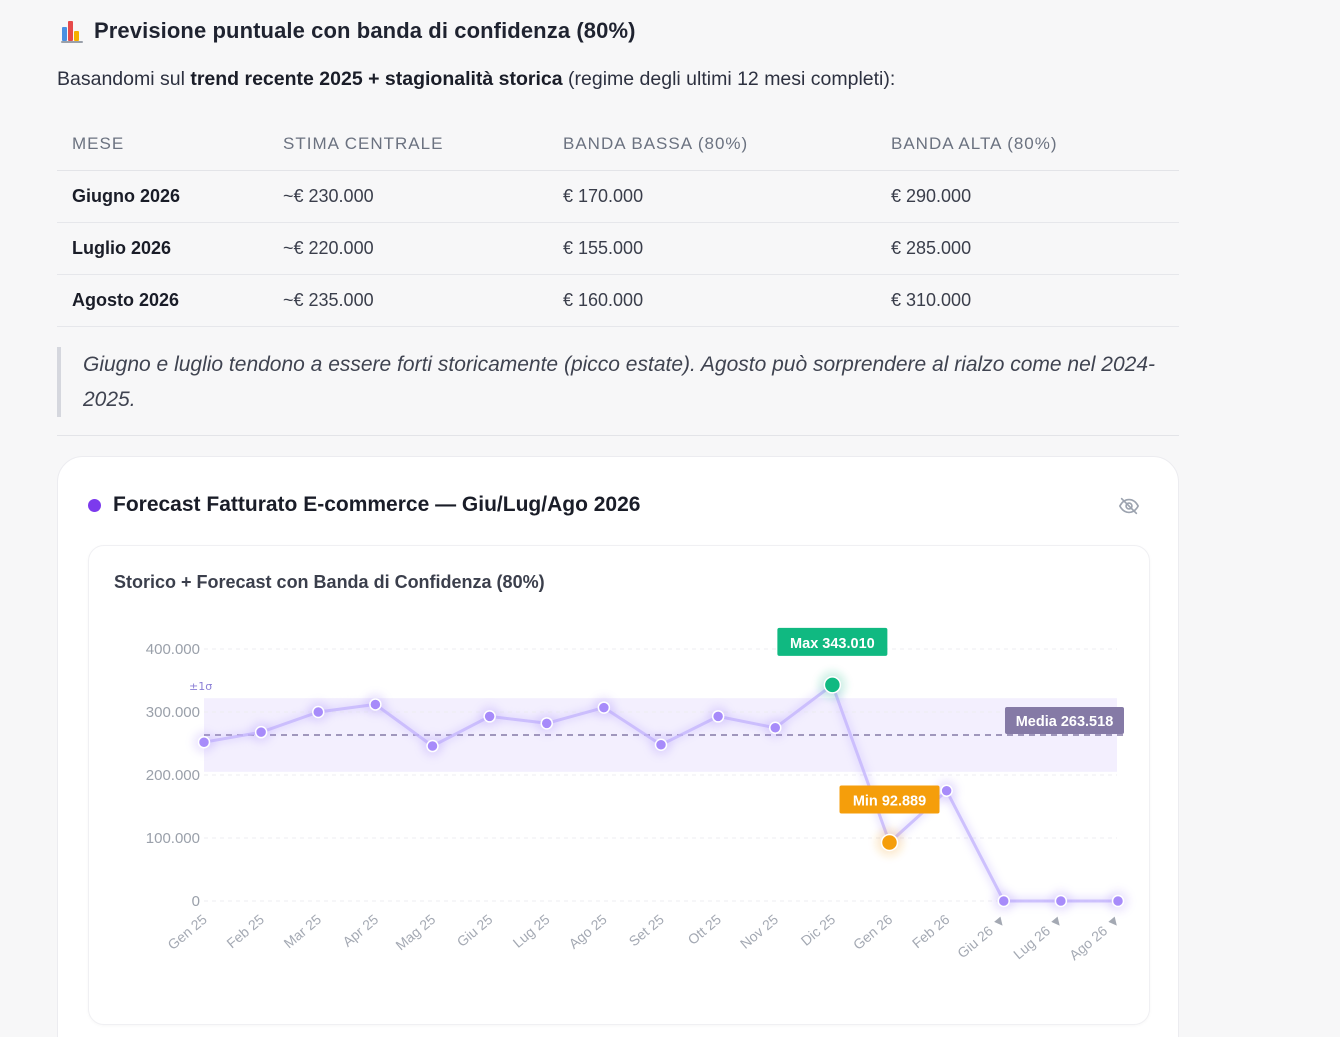  Describe the element at coordinates (646, 930) in the screenshot. I see `x-tick-label: Set 25` at that location.